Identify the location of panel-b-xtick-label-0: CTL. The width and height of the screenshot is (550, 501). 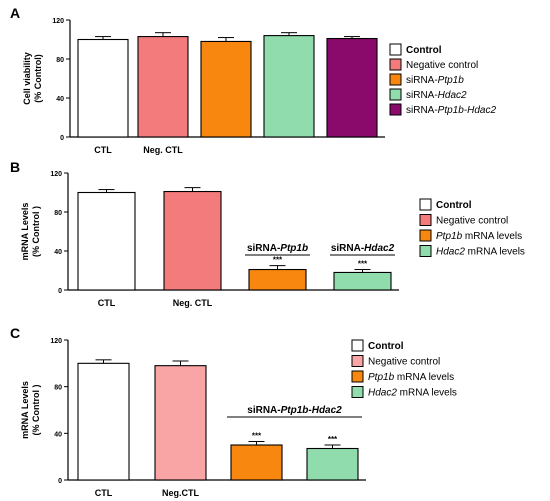
(107, 303).